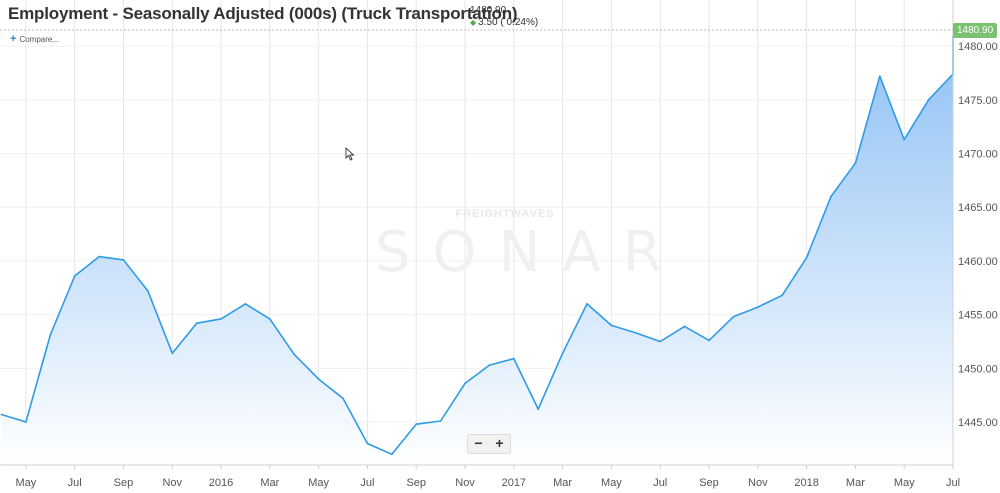 The width and height of the screenshot is (1000, 493). I want to click on y-tick-label: 1470.00, so click(978, 155).